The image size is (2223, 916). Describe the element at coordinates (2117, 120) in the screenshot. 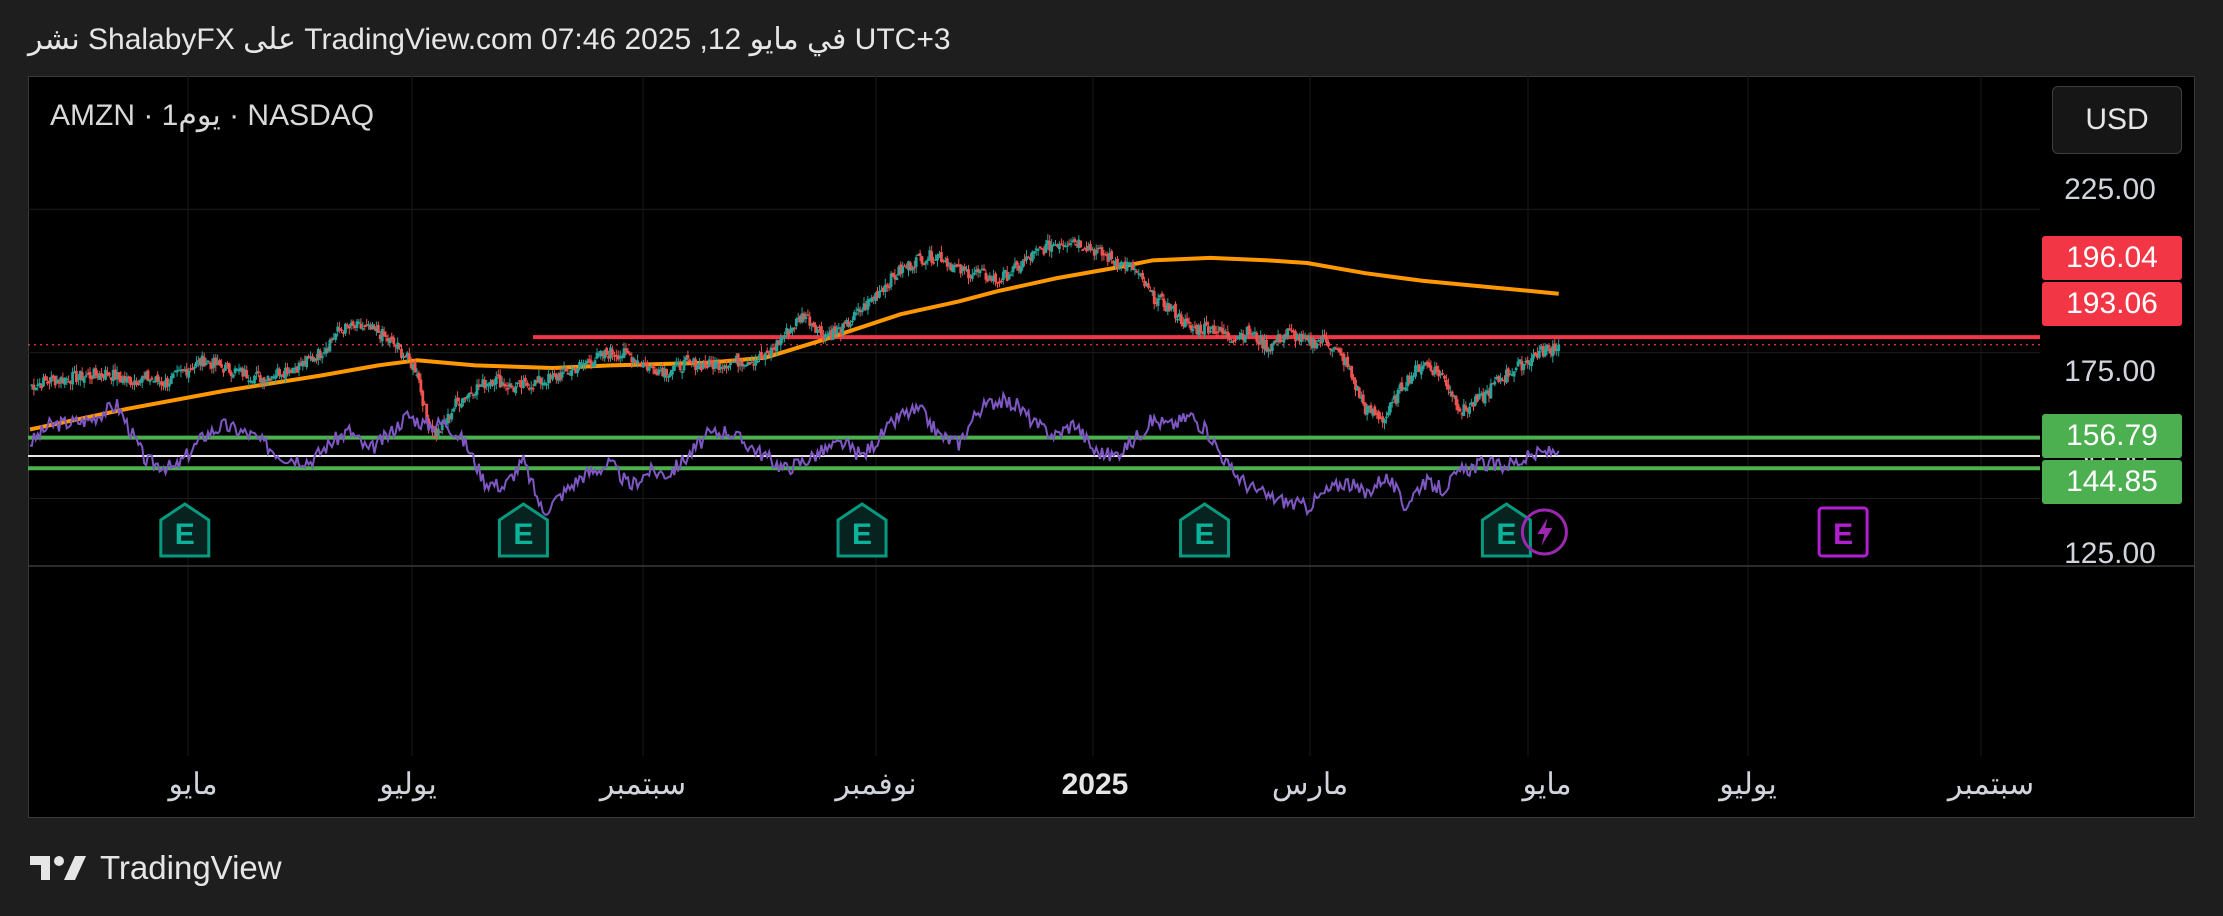

I see `currency-button: USD` at that location.